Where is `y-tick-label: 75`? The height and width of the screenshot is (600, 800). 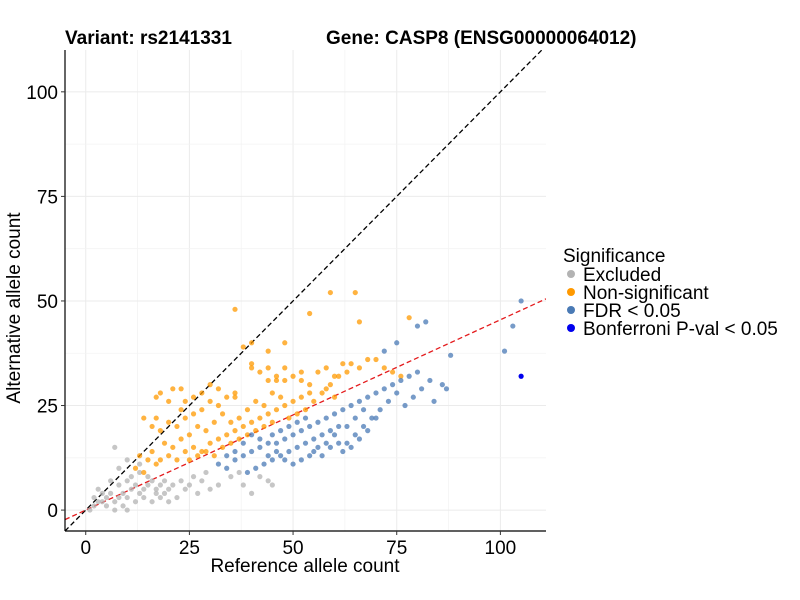
y-tick-label: 75 is located at coordinates (47, 197).